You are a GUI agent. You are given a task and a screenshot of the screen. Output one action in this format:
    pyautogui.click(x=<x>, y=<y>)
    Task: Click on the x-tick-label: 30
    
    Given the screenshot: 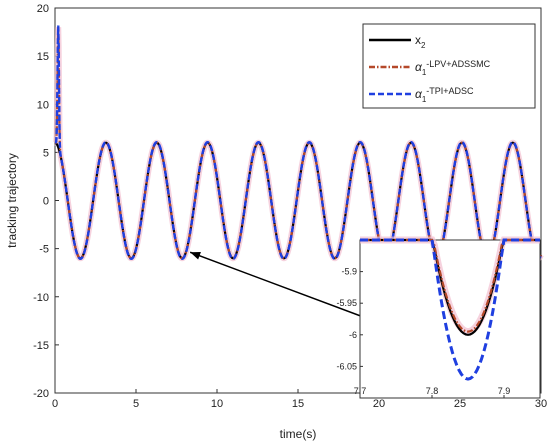 What is the action you would take?
    pyautogui.click(x=541, y=404)
    